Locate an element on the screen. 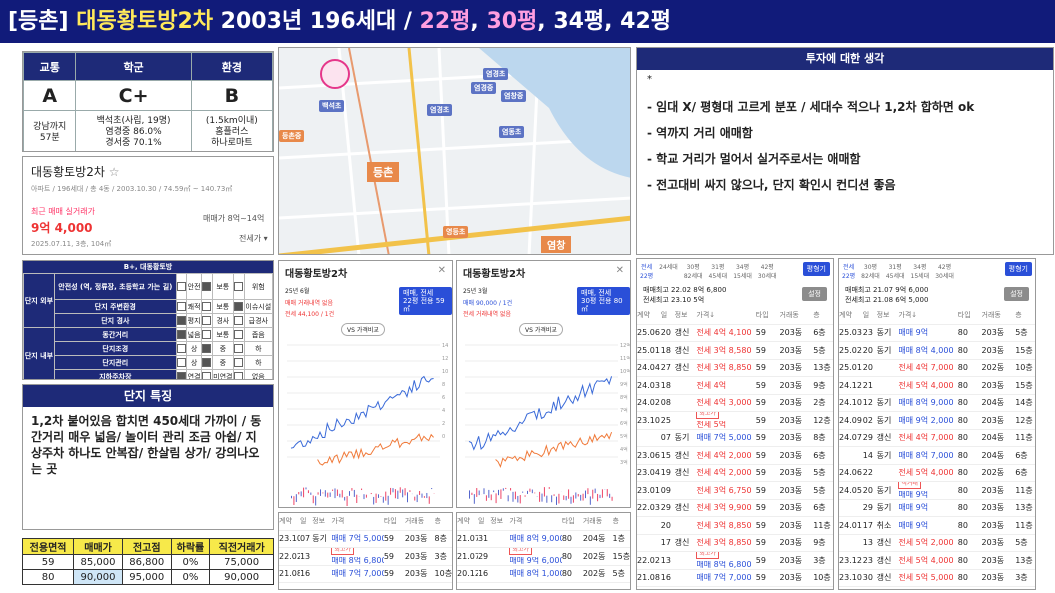 Image resolution: width=1055 pixels, height=593 pixels. table-row: 20.12 16 매매 8억 1,000 80 202동 5층 is located at coordinates (543, 574).